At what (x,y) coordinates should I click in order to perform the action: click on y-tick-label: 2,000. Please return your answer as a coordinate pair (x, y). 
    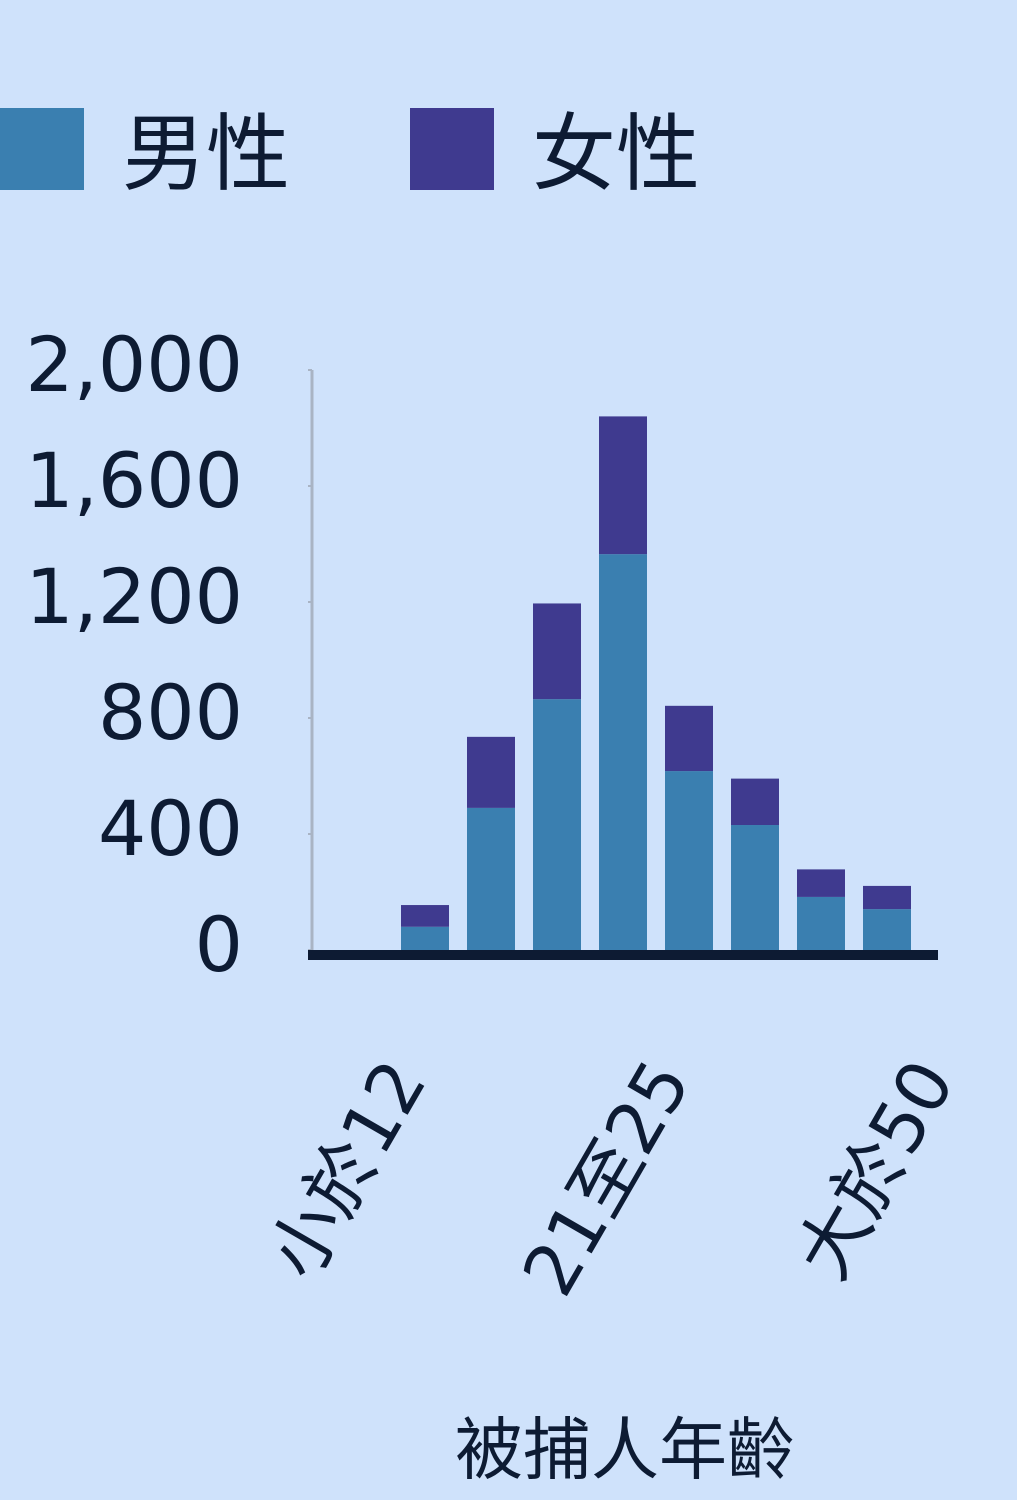
    Looking at the image, I should click on (134, 364).